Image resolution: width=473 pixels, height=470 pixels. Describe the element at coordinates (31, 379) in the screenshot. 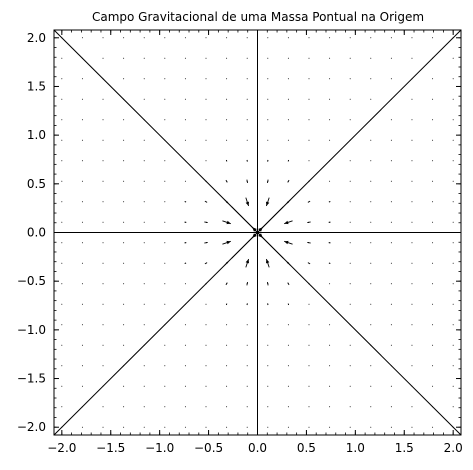

I see `y-tick-label: −1.5` at that location.